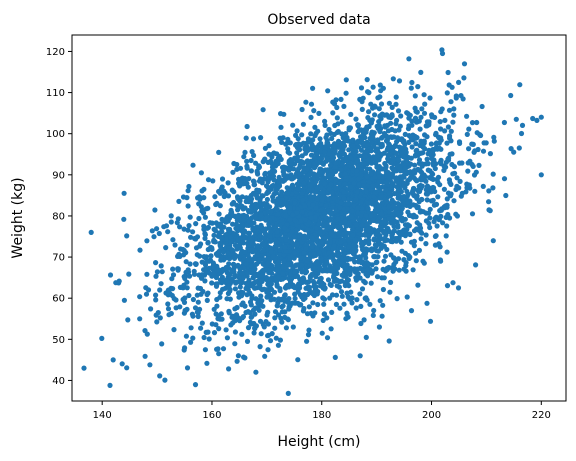  Describe the element at coordinates (58, 175) in the screenshot. I see `y-tick-label: 90` at that location.